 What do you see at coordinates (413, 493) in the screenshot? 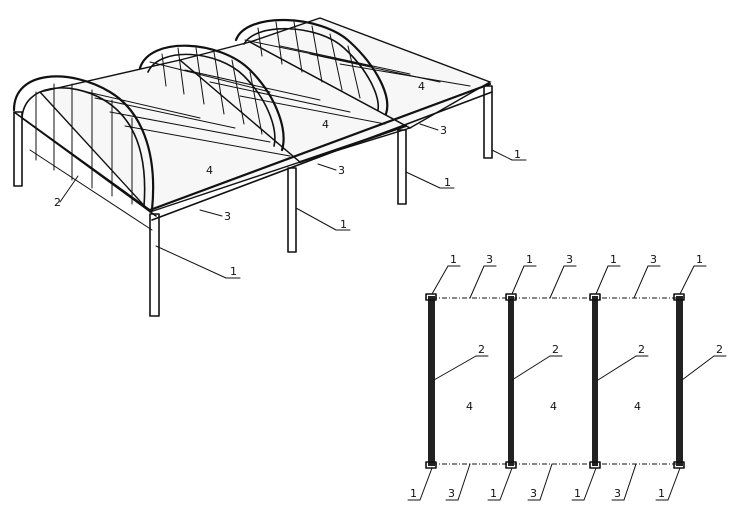
I see `plan-bottom-label-1: 1` at bounding box center [413, 493].